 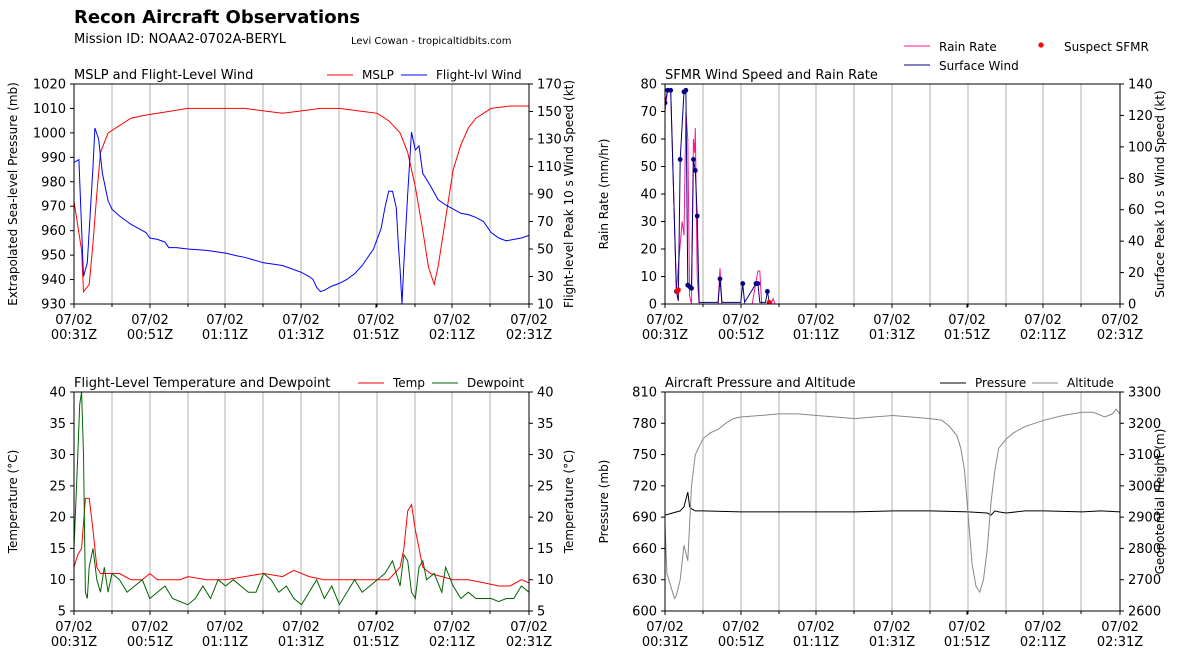 I want to click on y-tick-label: 25, so click(x=57, y=486).